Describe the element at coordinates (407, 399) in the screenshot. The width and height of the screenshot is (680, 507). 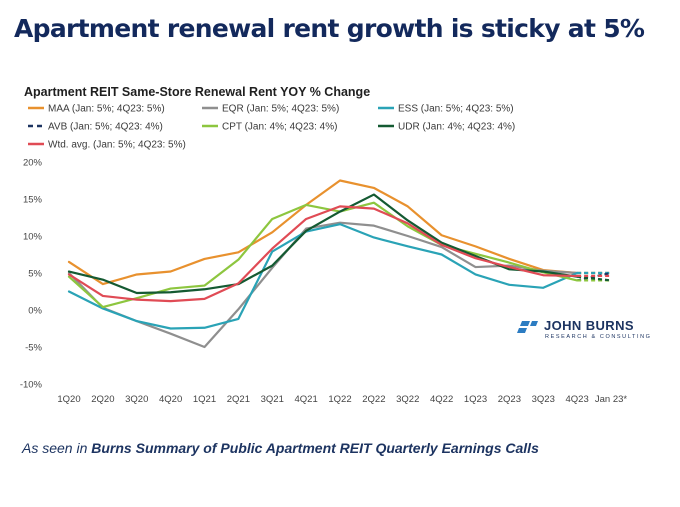
I see `x-tick-label: 3Q22` at that location.